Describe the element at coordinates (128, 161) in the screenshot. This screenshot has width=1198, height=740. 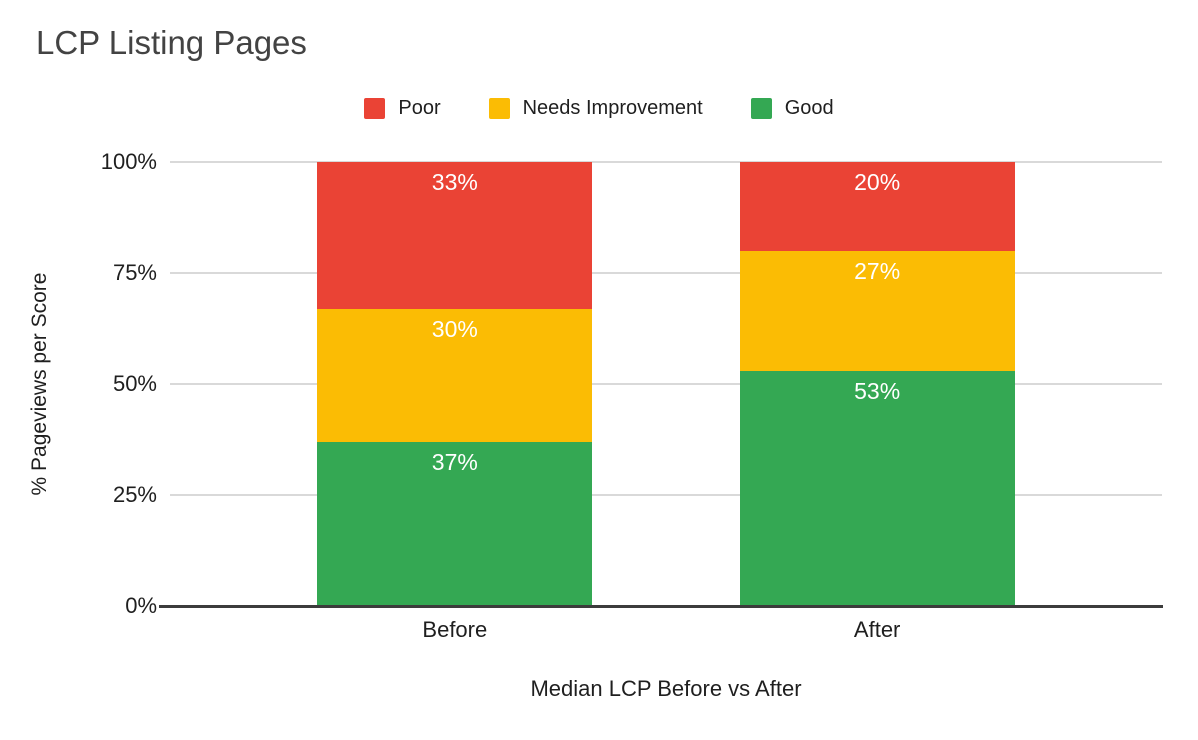
I see `y-tick-label-100: 100%` at that location.